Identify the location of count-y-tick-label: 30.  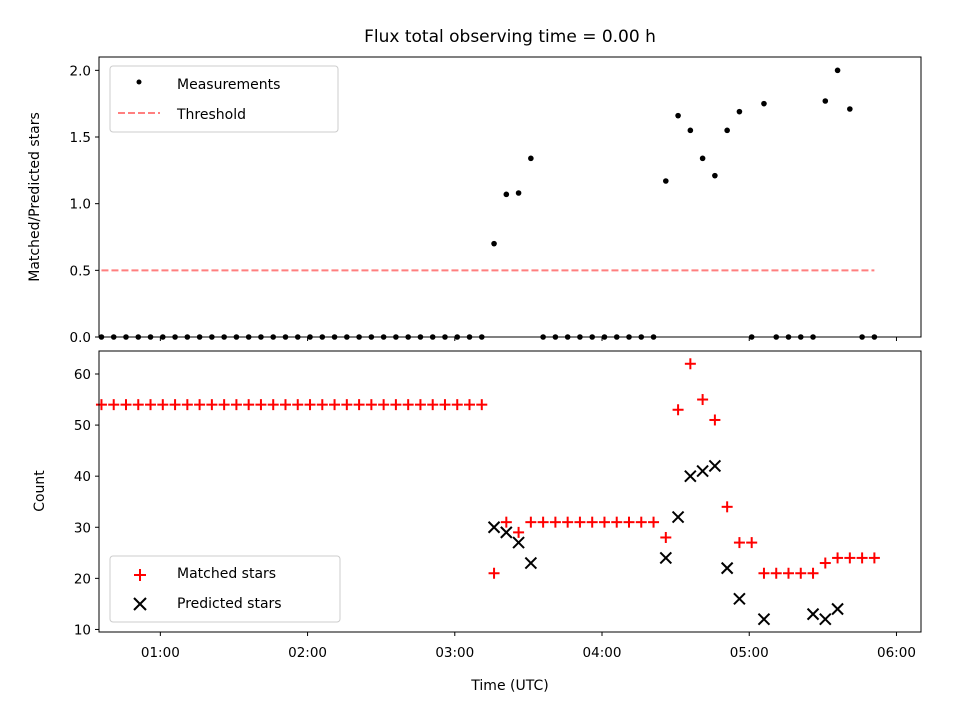
(82, 528).